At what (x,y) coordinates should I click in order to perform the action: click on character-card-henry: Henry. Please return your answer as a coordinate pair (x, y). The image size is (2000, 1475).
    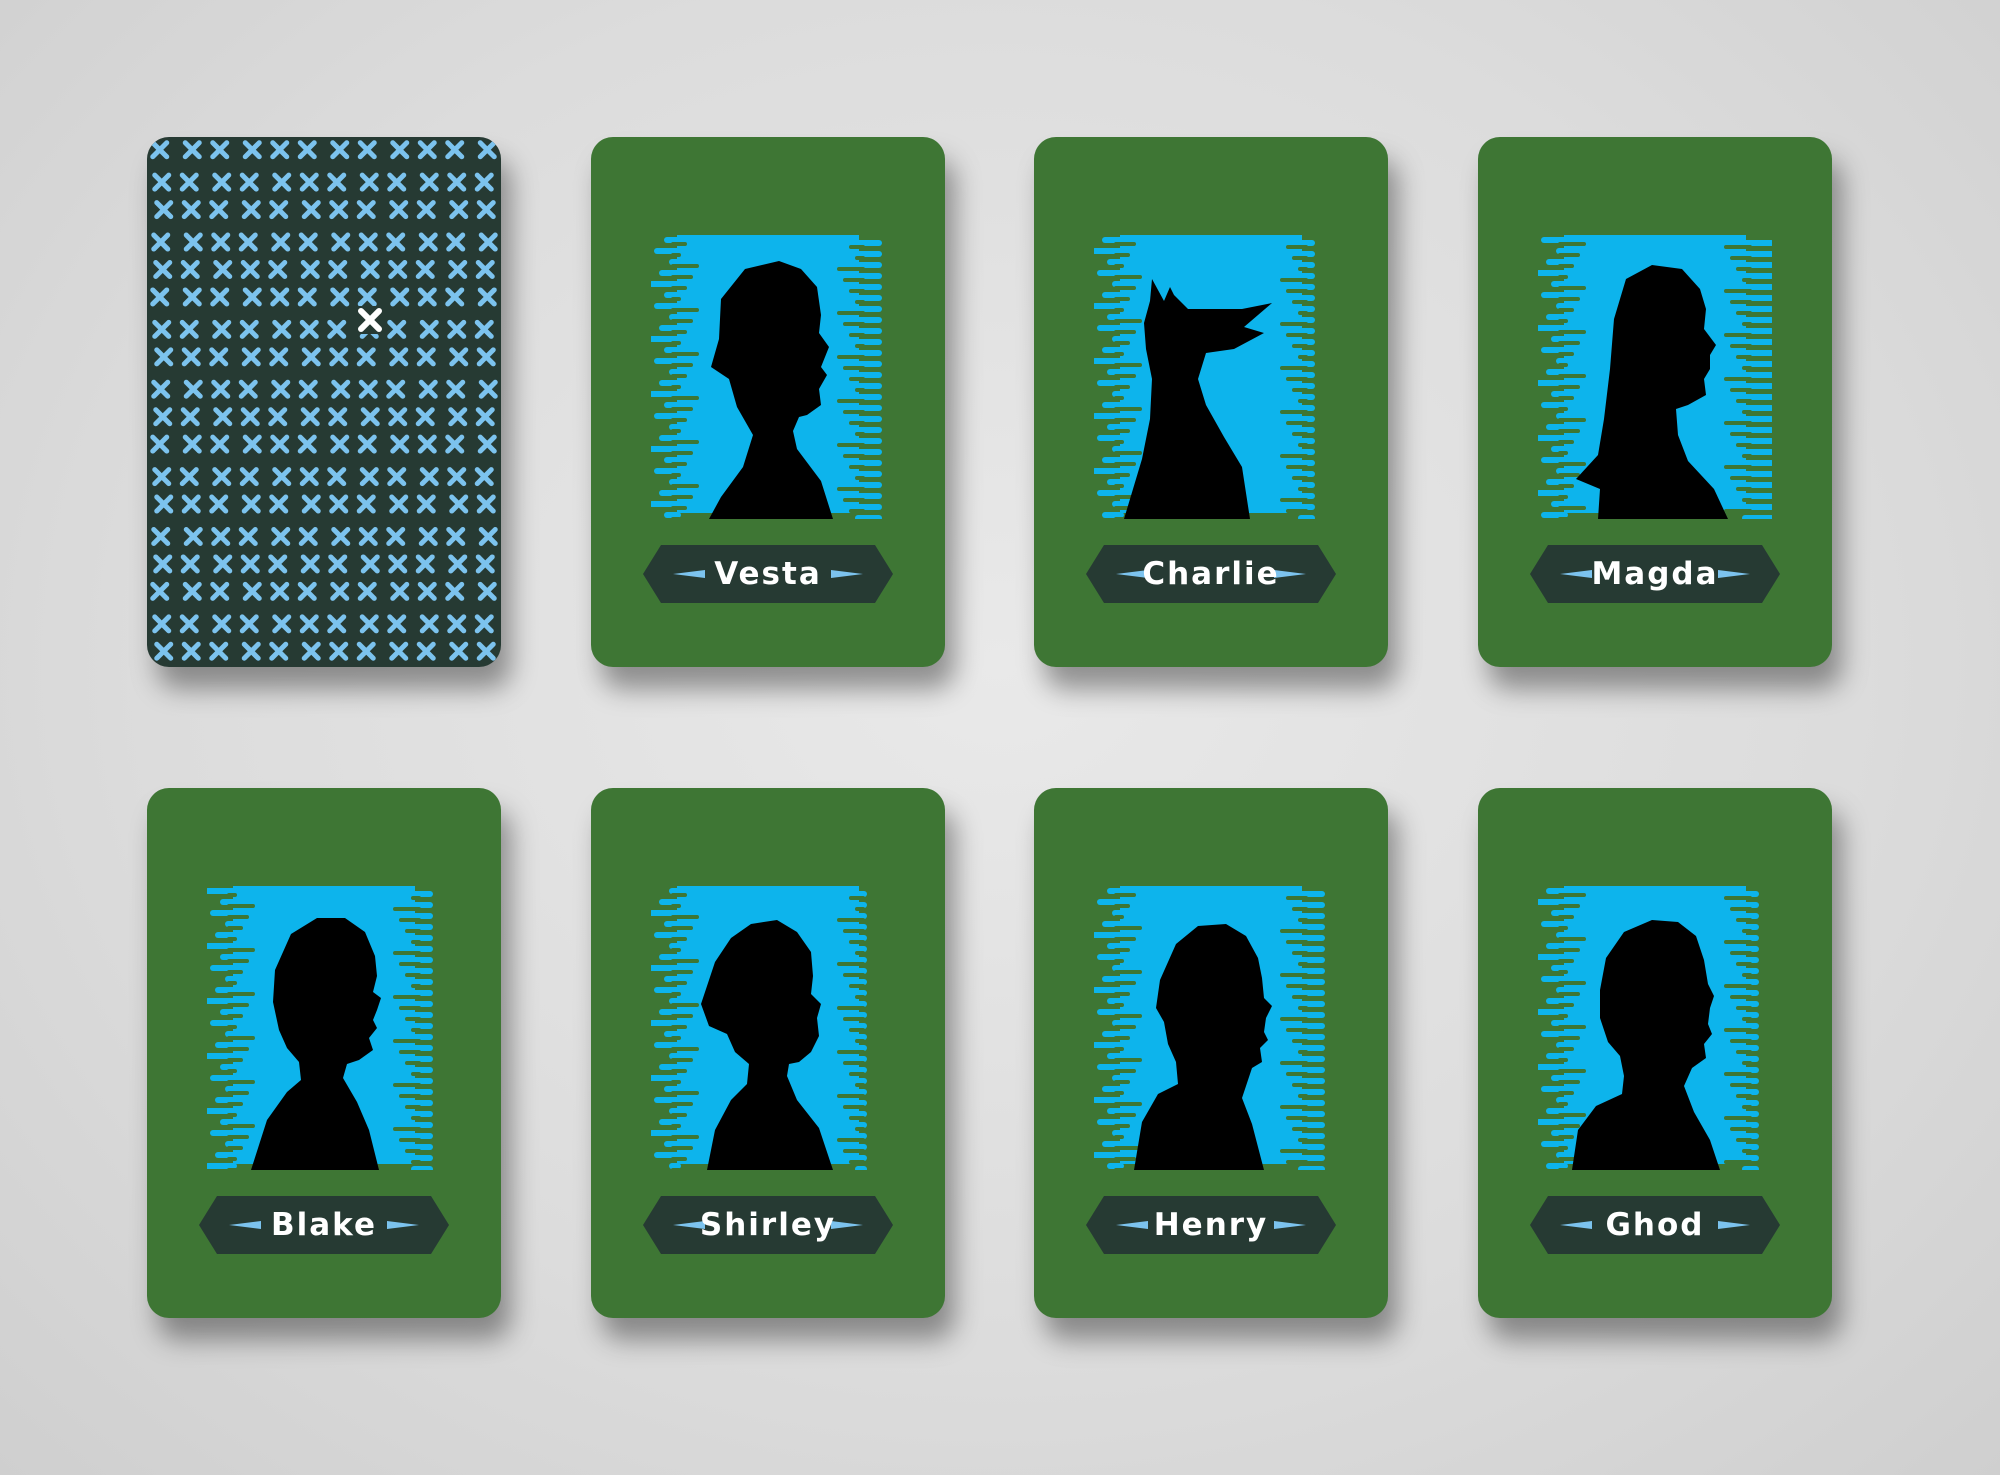
    Looking at the image, I should click on (1211, 1053).